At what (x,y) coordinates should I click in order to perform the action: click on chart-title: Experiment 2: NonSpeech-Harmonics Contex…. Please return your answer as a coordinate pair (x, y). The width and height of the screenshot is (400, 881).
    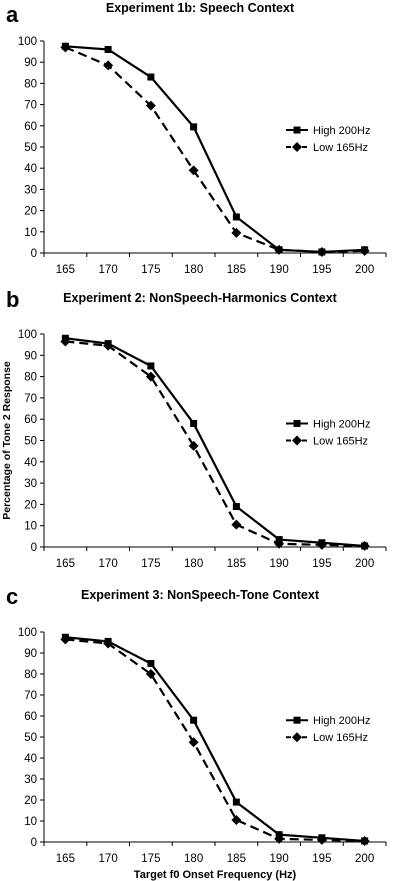
    Looking at the image, I should click on (200, 298).